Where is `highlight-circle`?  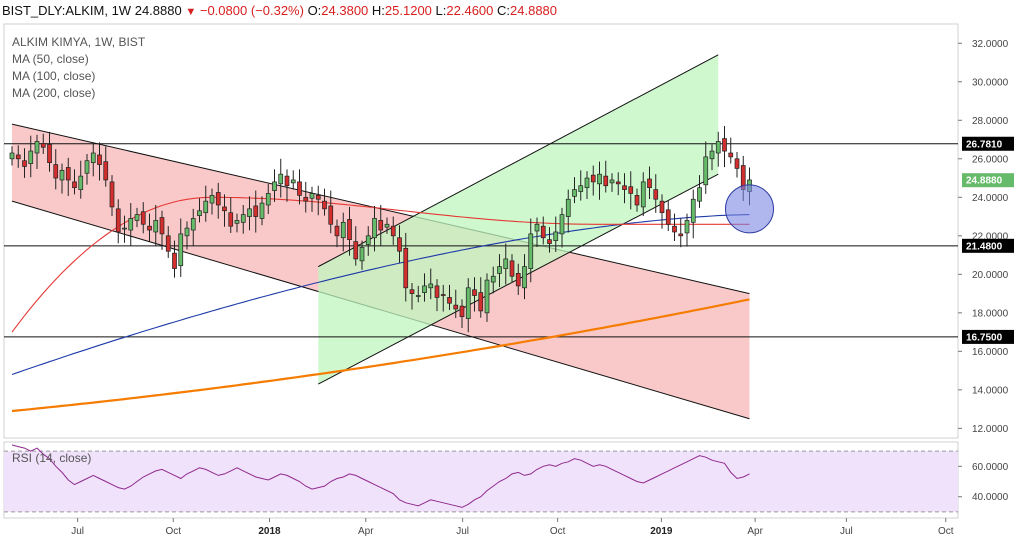
highlight-circle is located at coordinates (749, 209).